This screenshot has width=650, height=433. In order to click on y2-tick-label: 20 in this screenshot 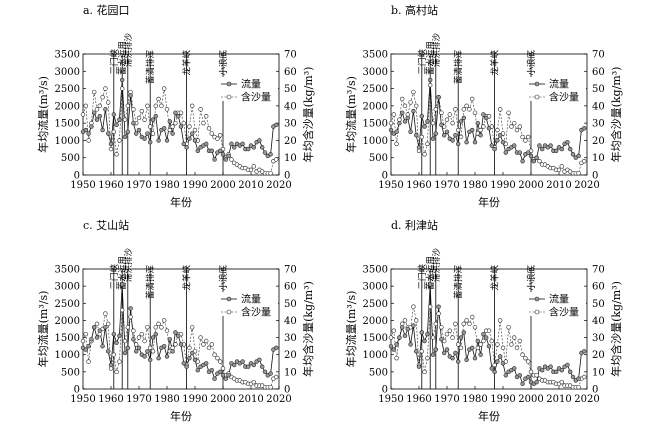, I will do `click(598, 141)`.